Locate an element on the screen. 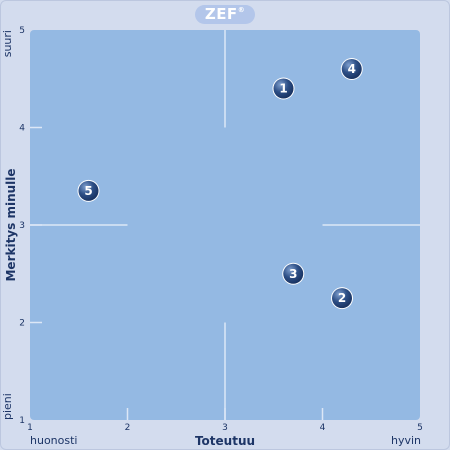 The image size is (450, 450). point-label: 5 is located at coordinates (88, 191).